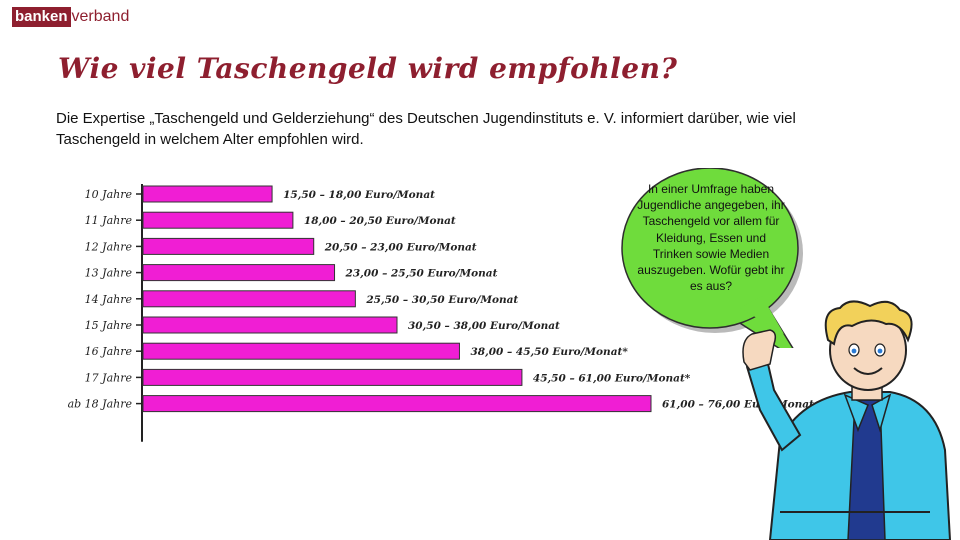  What do you see at coordinates (368, 68) in the screenshot?
I see `page-title: Wie viel Taschengeld wird empfohlen?` at bounding box center [368, 68].